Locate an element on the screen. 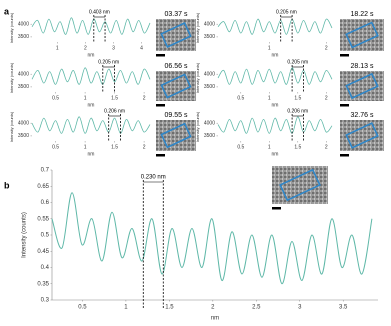 Image resolution: width=391 pixels, height=326 pixels. timestamp: 09.55 s is located at coordinates (176, 115).